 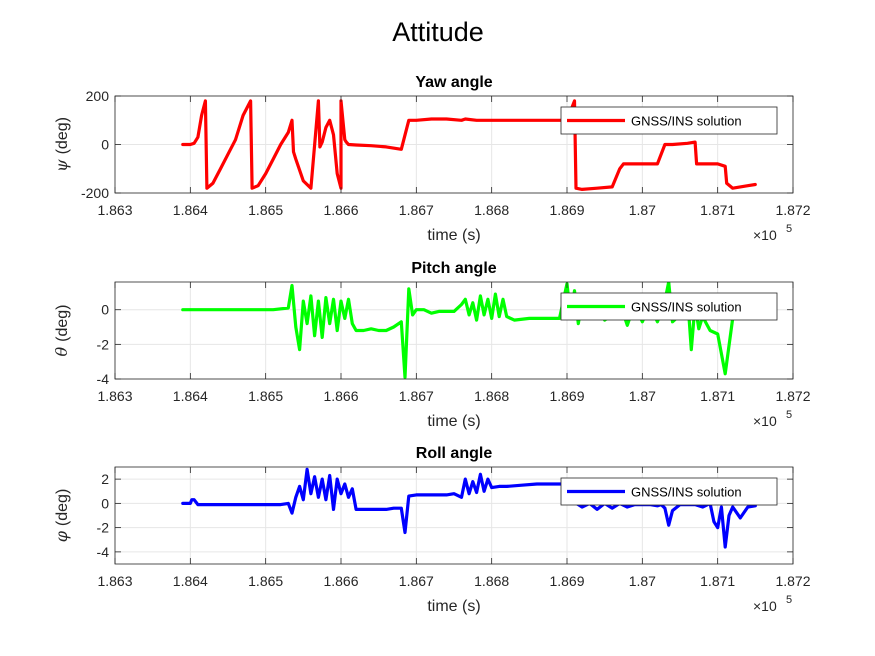 I want to click on pitch-x-tick-label: 1.872, so click(x=792, y=396).